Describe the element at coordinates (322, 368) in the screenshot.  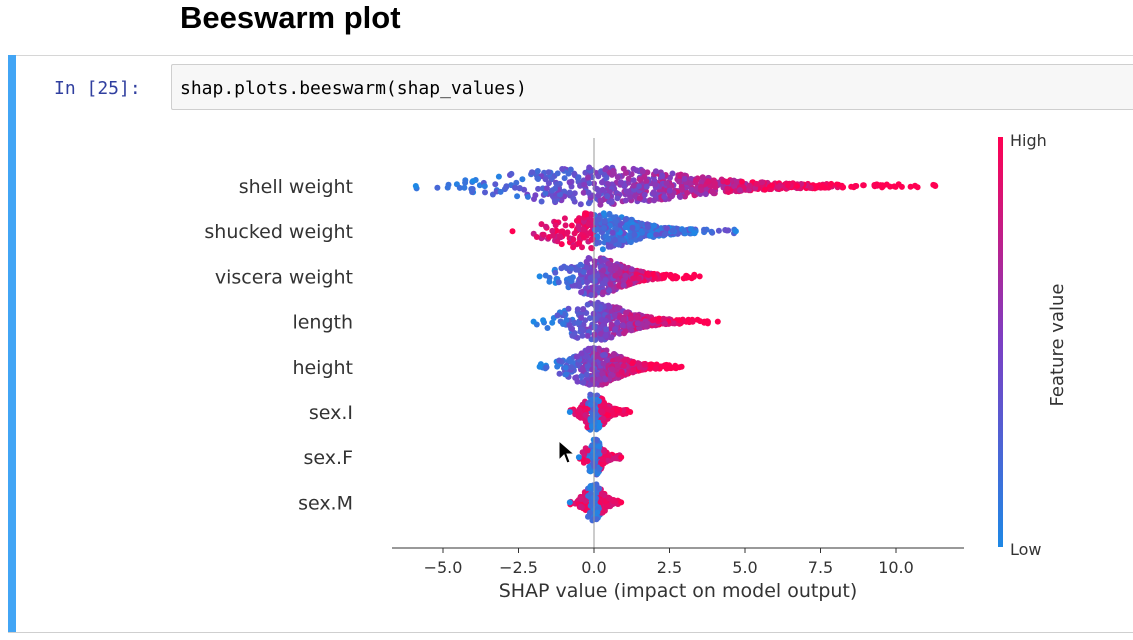
I see `feature-label: height` at that location.